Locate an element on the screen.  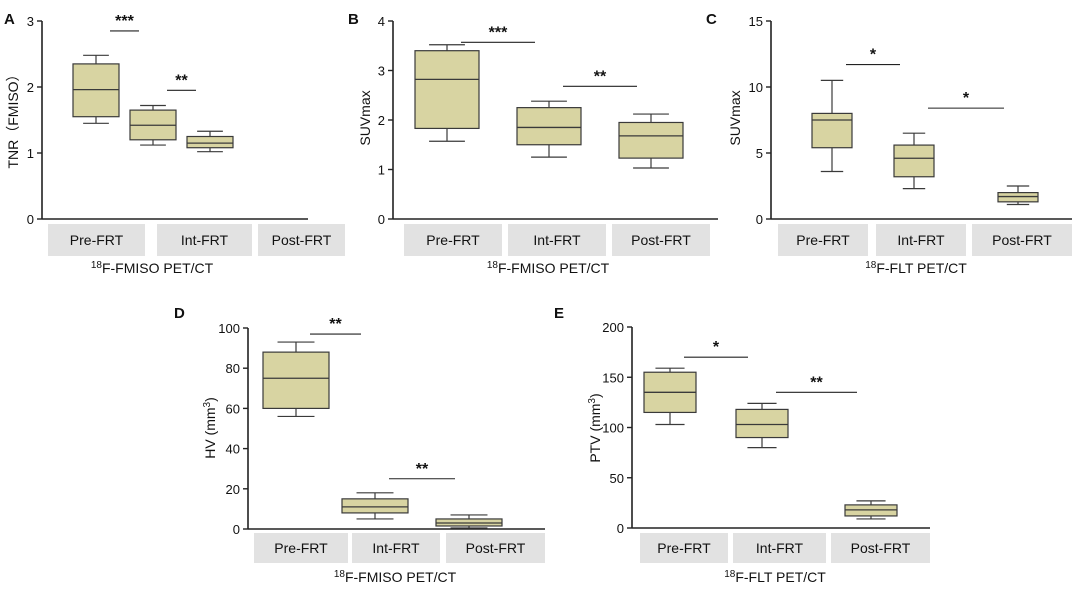
y-tick-label: 50 is located at coordinates (617, 478).